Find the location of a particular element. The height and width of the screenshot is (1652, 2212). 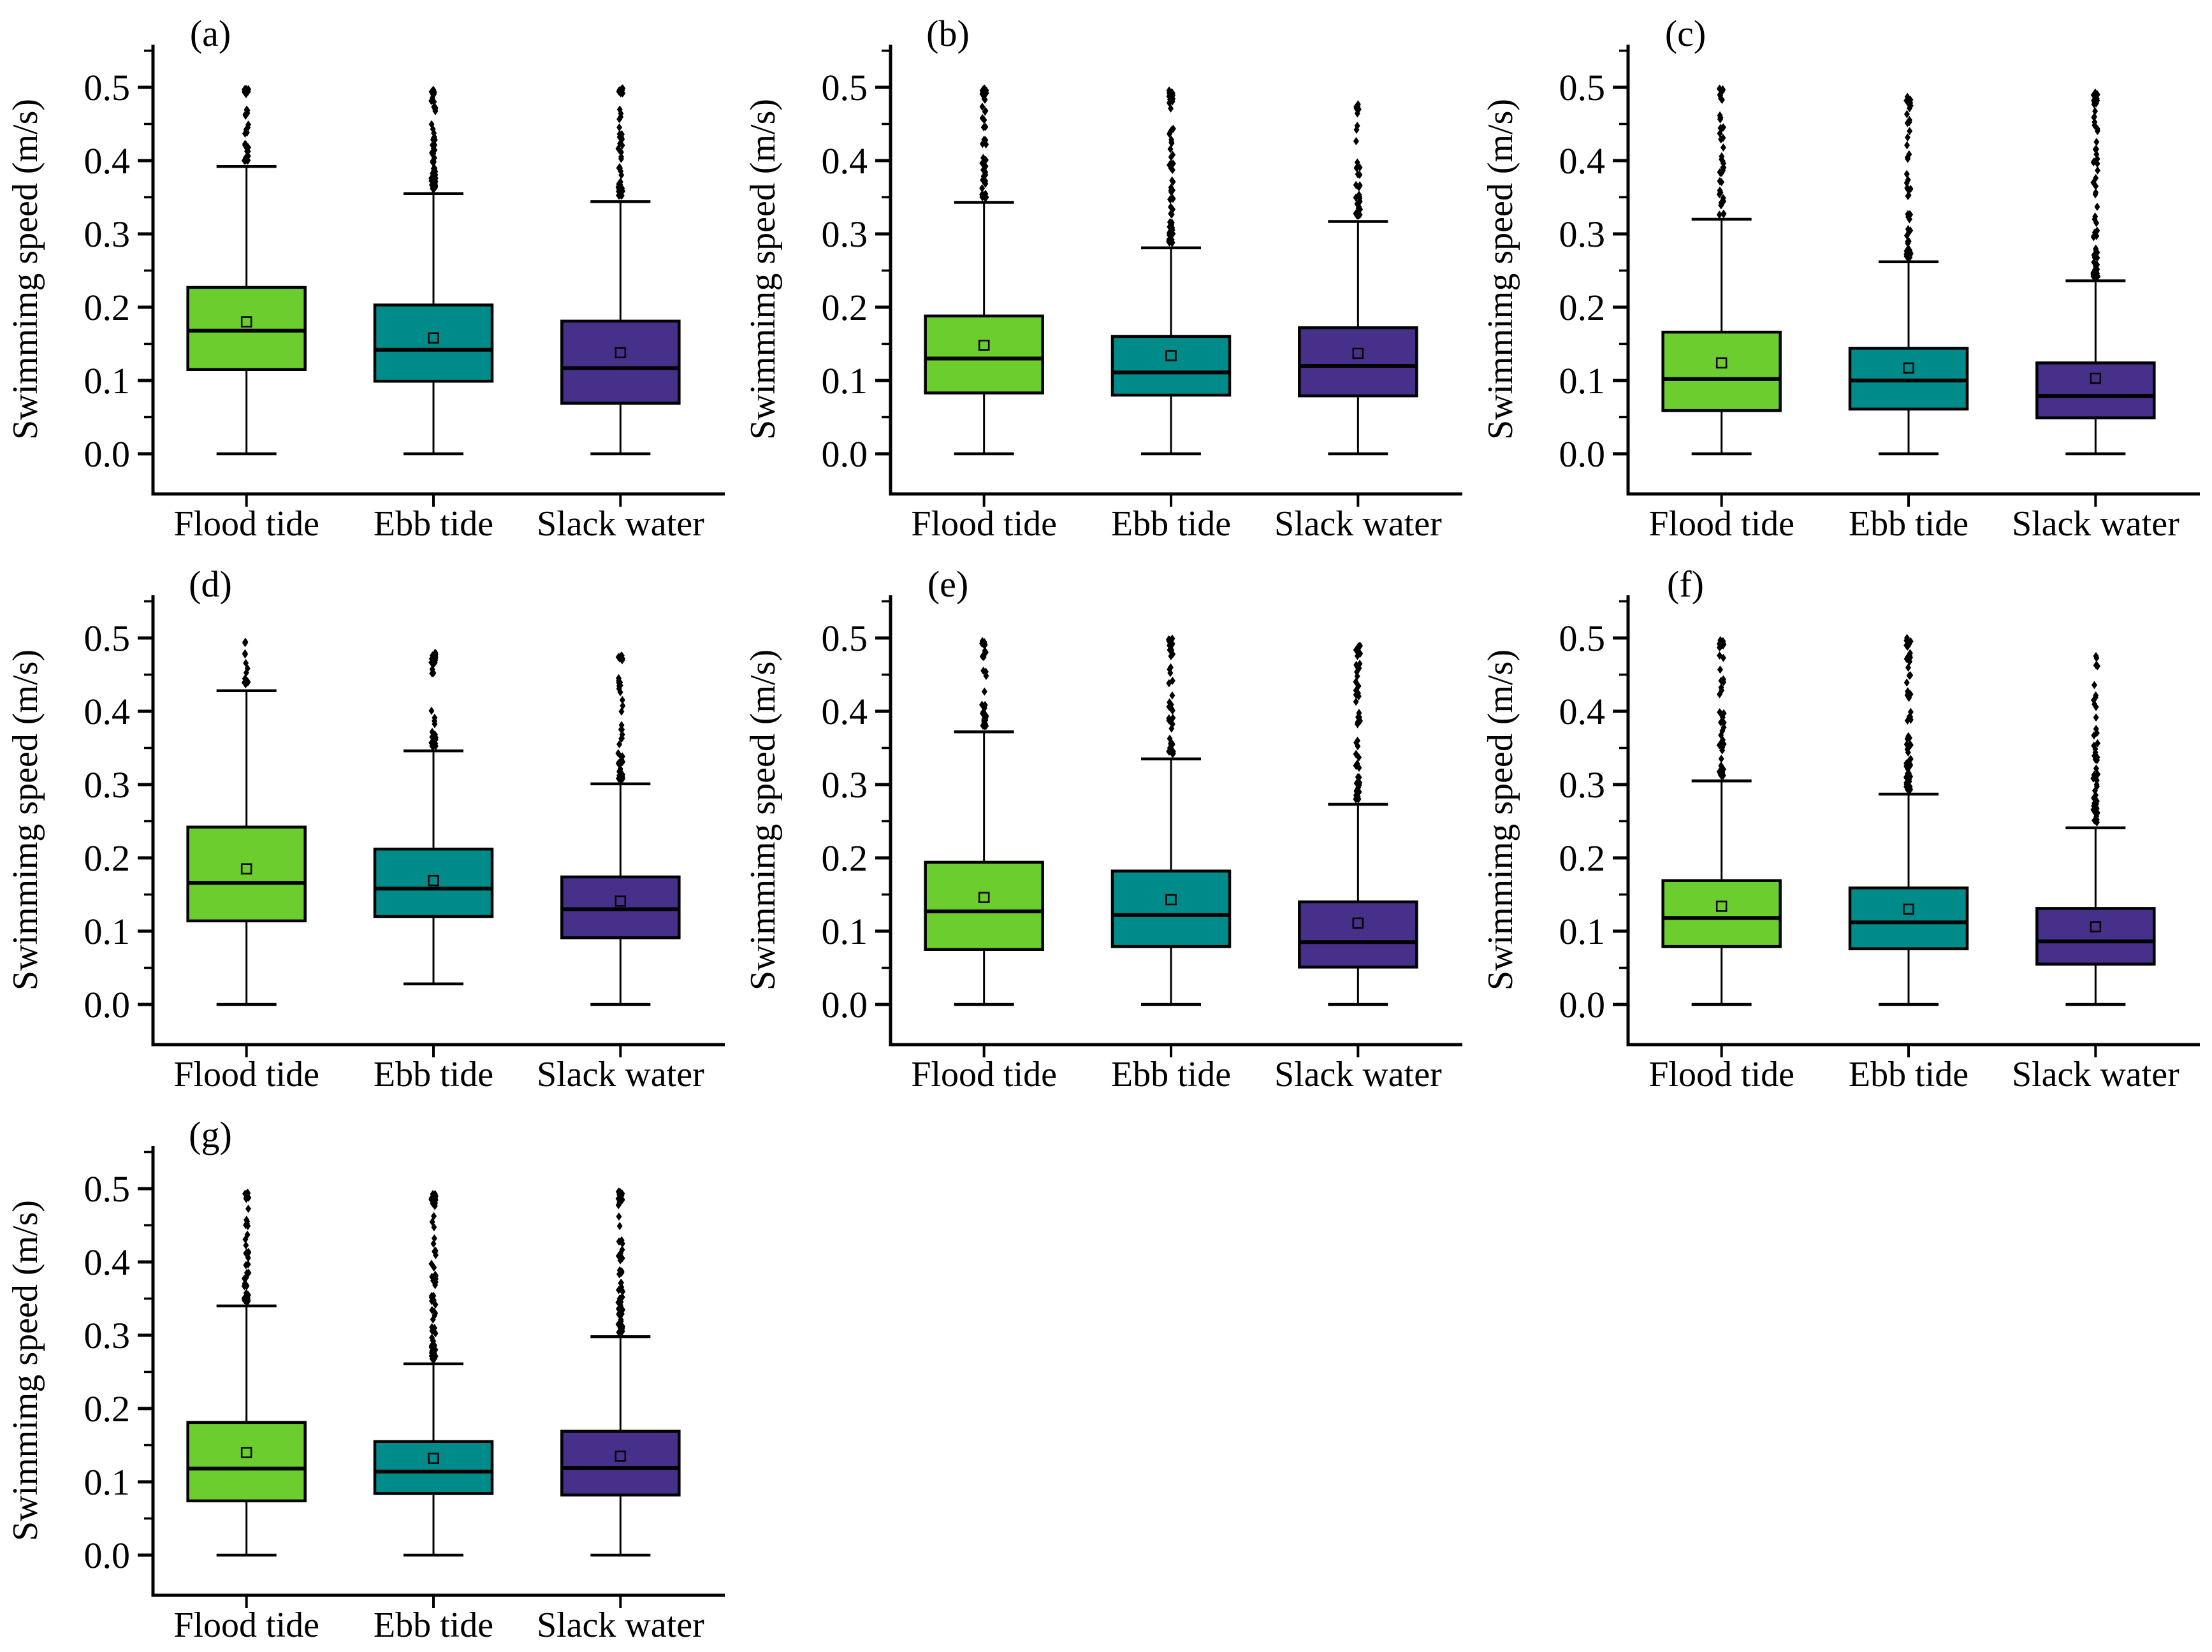

panel-letter: (c) is located at coordinates (1685, 33).